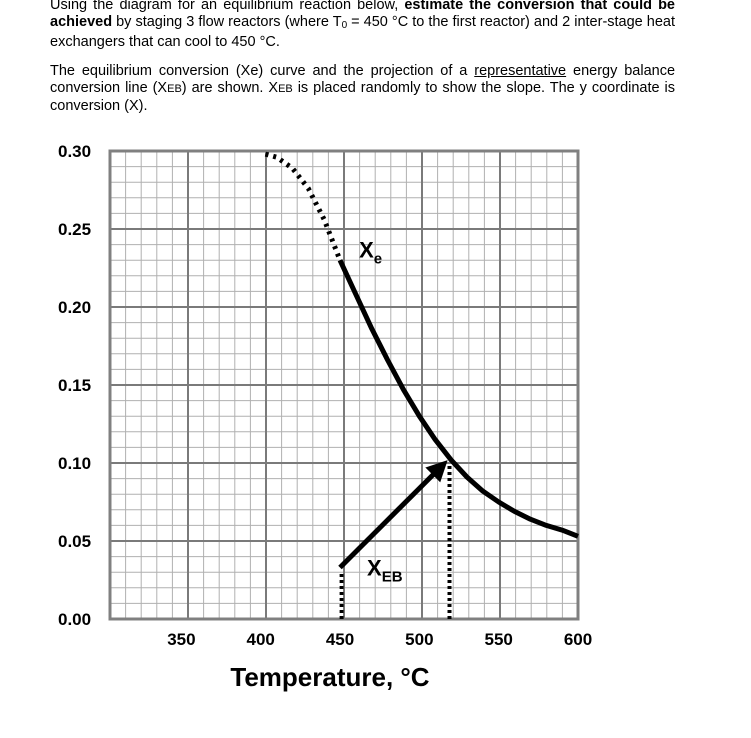 The width and height of the screenshot is (751, 738). I want to click on underlined-text: representative, so click(520, 71).